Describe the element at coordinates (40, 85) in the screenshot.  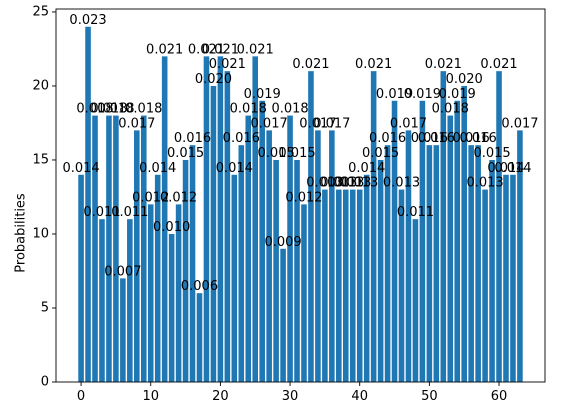
I see `y-tick-label: 20` at that location.